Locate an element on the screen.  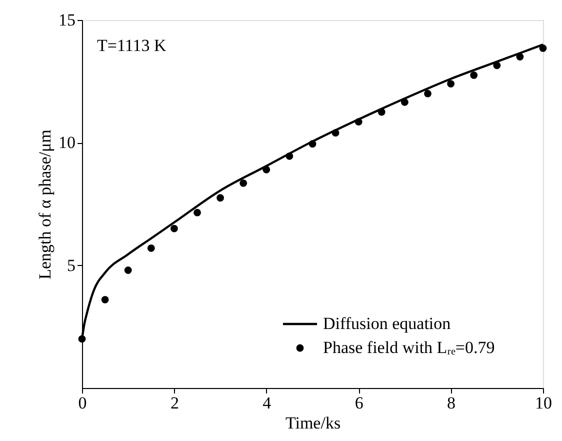
x-tick-label: 2 is located at coordinates (174, 403).